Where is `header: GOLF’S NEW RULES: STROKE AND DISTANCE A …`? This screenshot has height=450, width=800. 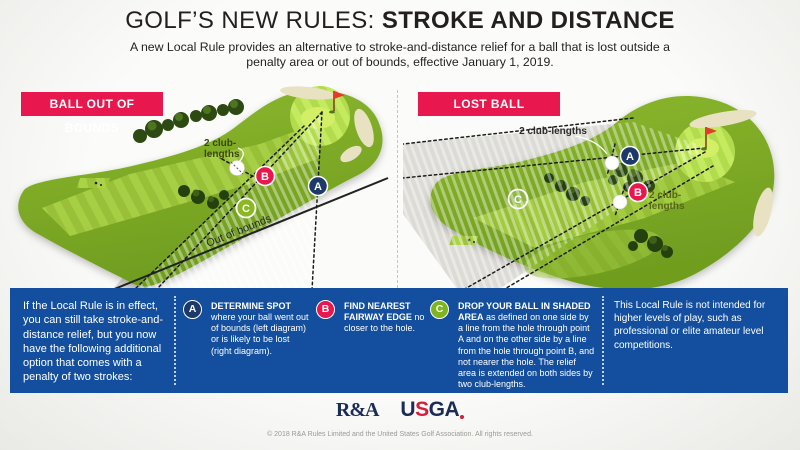
header: GOLF’S NEW RULES: STROKE AND DISTANCE A … is located at coordinates (400, 39).